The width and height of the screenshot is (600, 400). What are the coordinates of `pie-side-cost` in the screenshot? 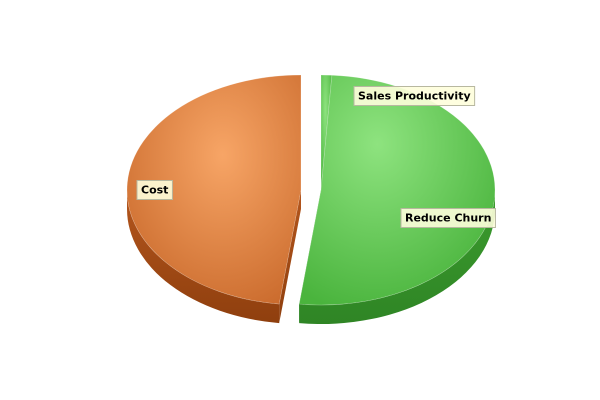 It's located at (203, 257).